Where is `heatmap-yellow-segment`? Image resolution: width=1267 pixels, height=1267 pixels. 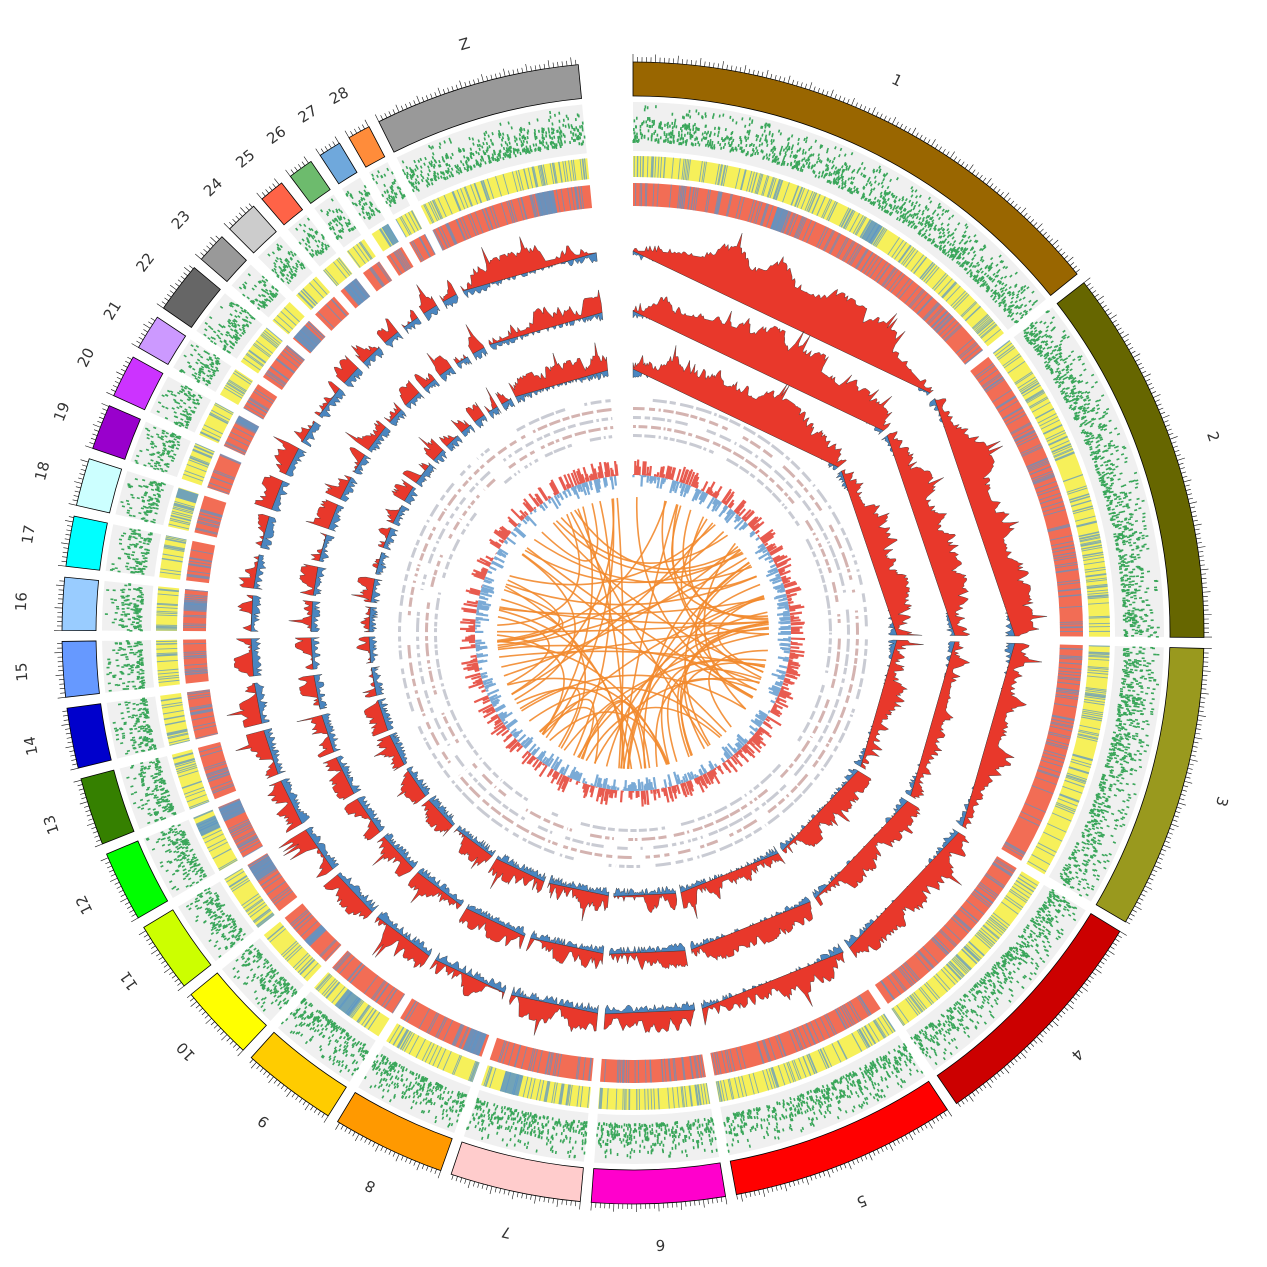
heatmap-yellow-segment is located at coordinates (198, 464).